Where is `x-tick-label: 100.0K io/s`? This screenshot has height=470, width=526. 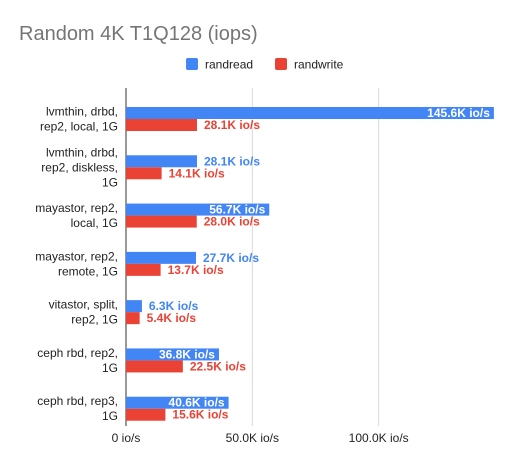
x-tick-label: 100.0K io/s is located at coordinates (379, 438).